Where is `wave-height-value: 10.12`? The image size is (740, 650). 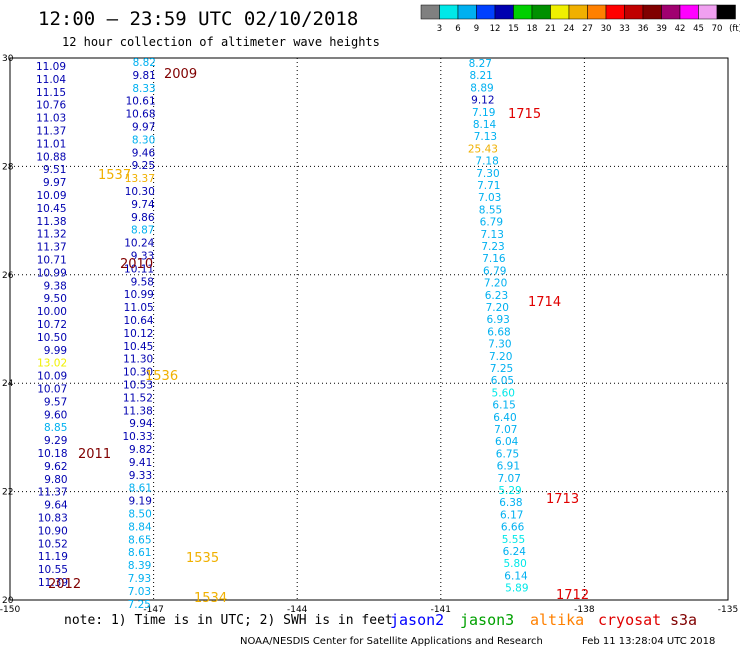 wave-height-value: 10.12 is located at coordinates (138, 334).